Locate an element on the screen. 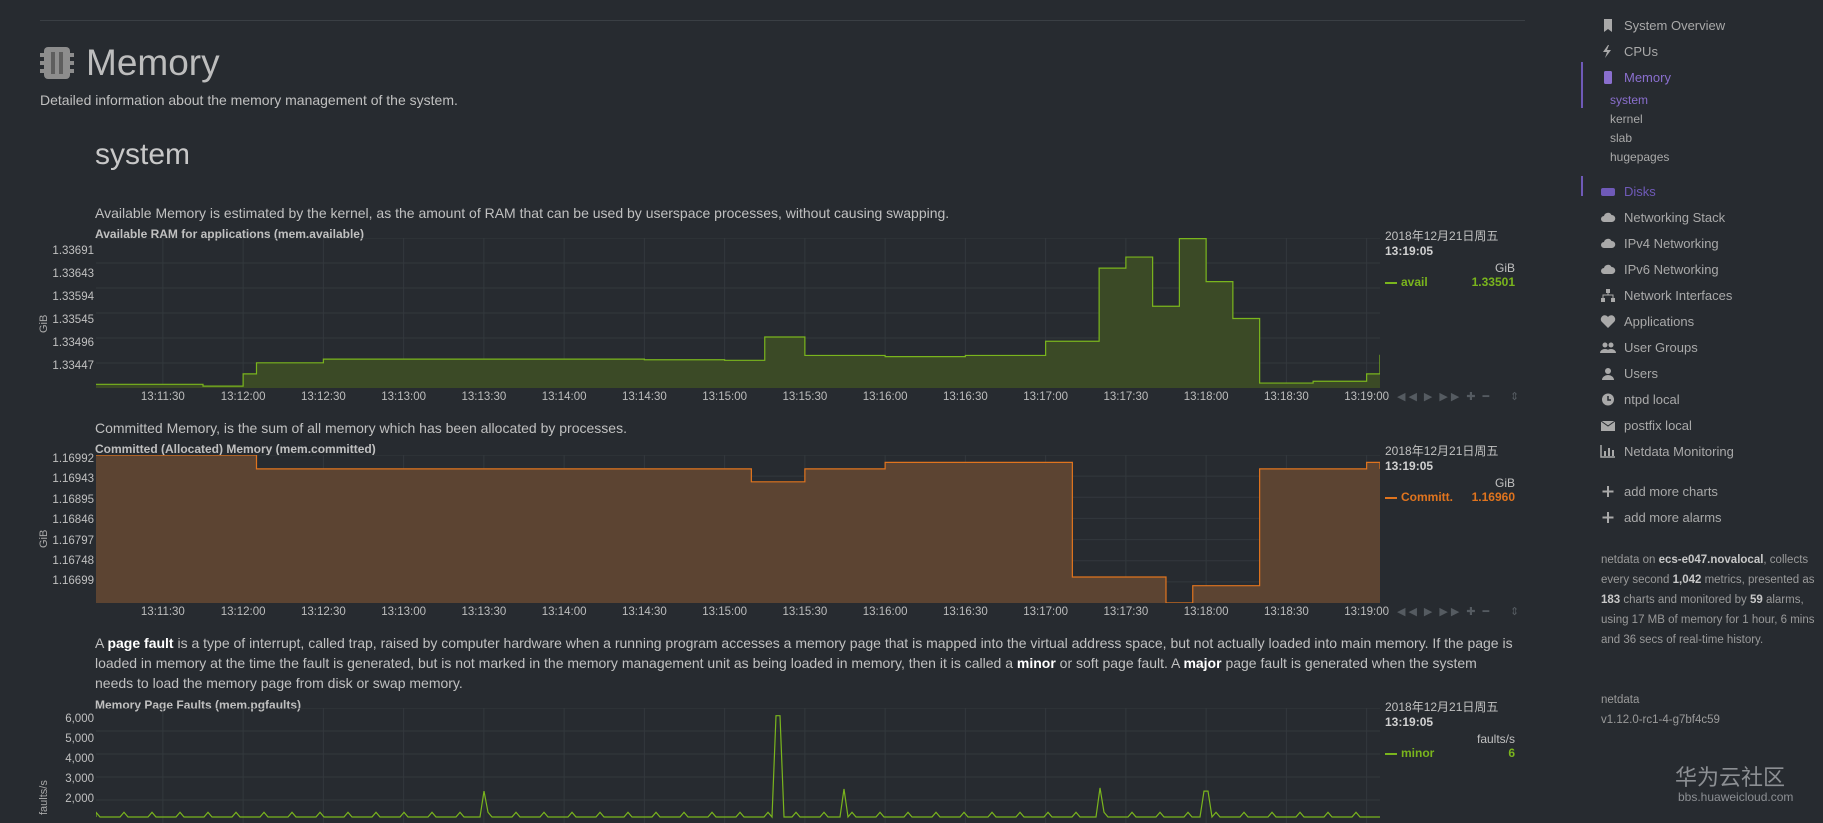  sidebar-subitem-kernel: kernel is located at coordinates (1626, 118).